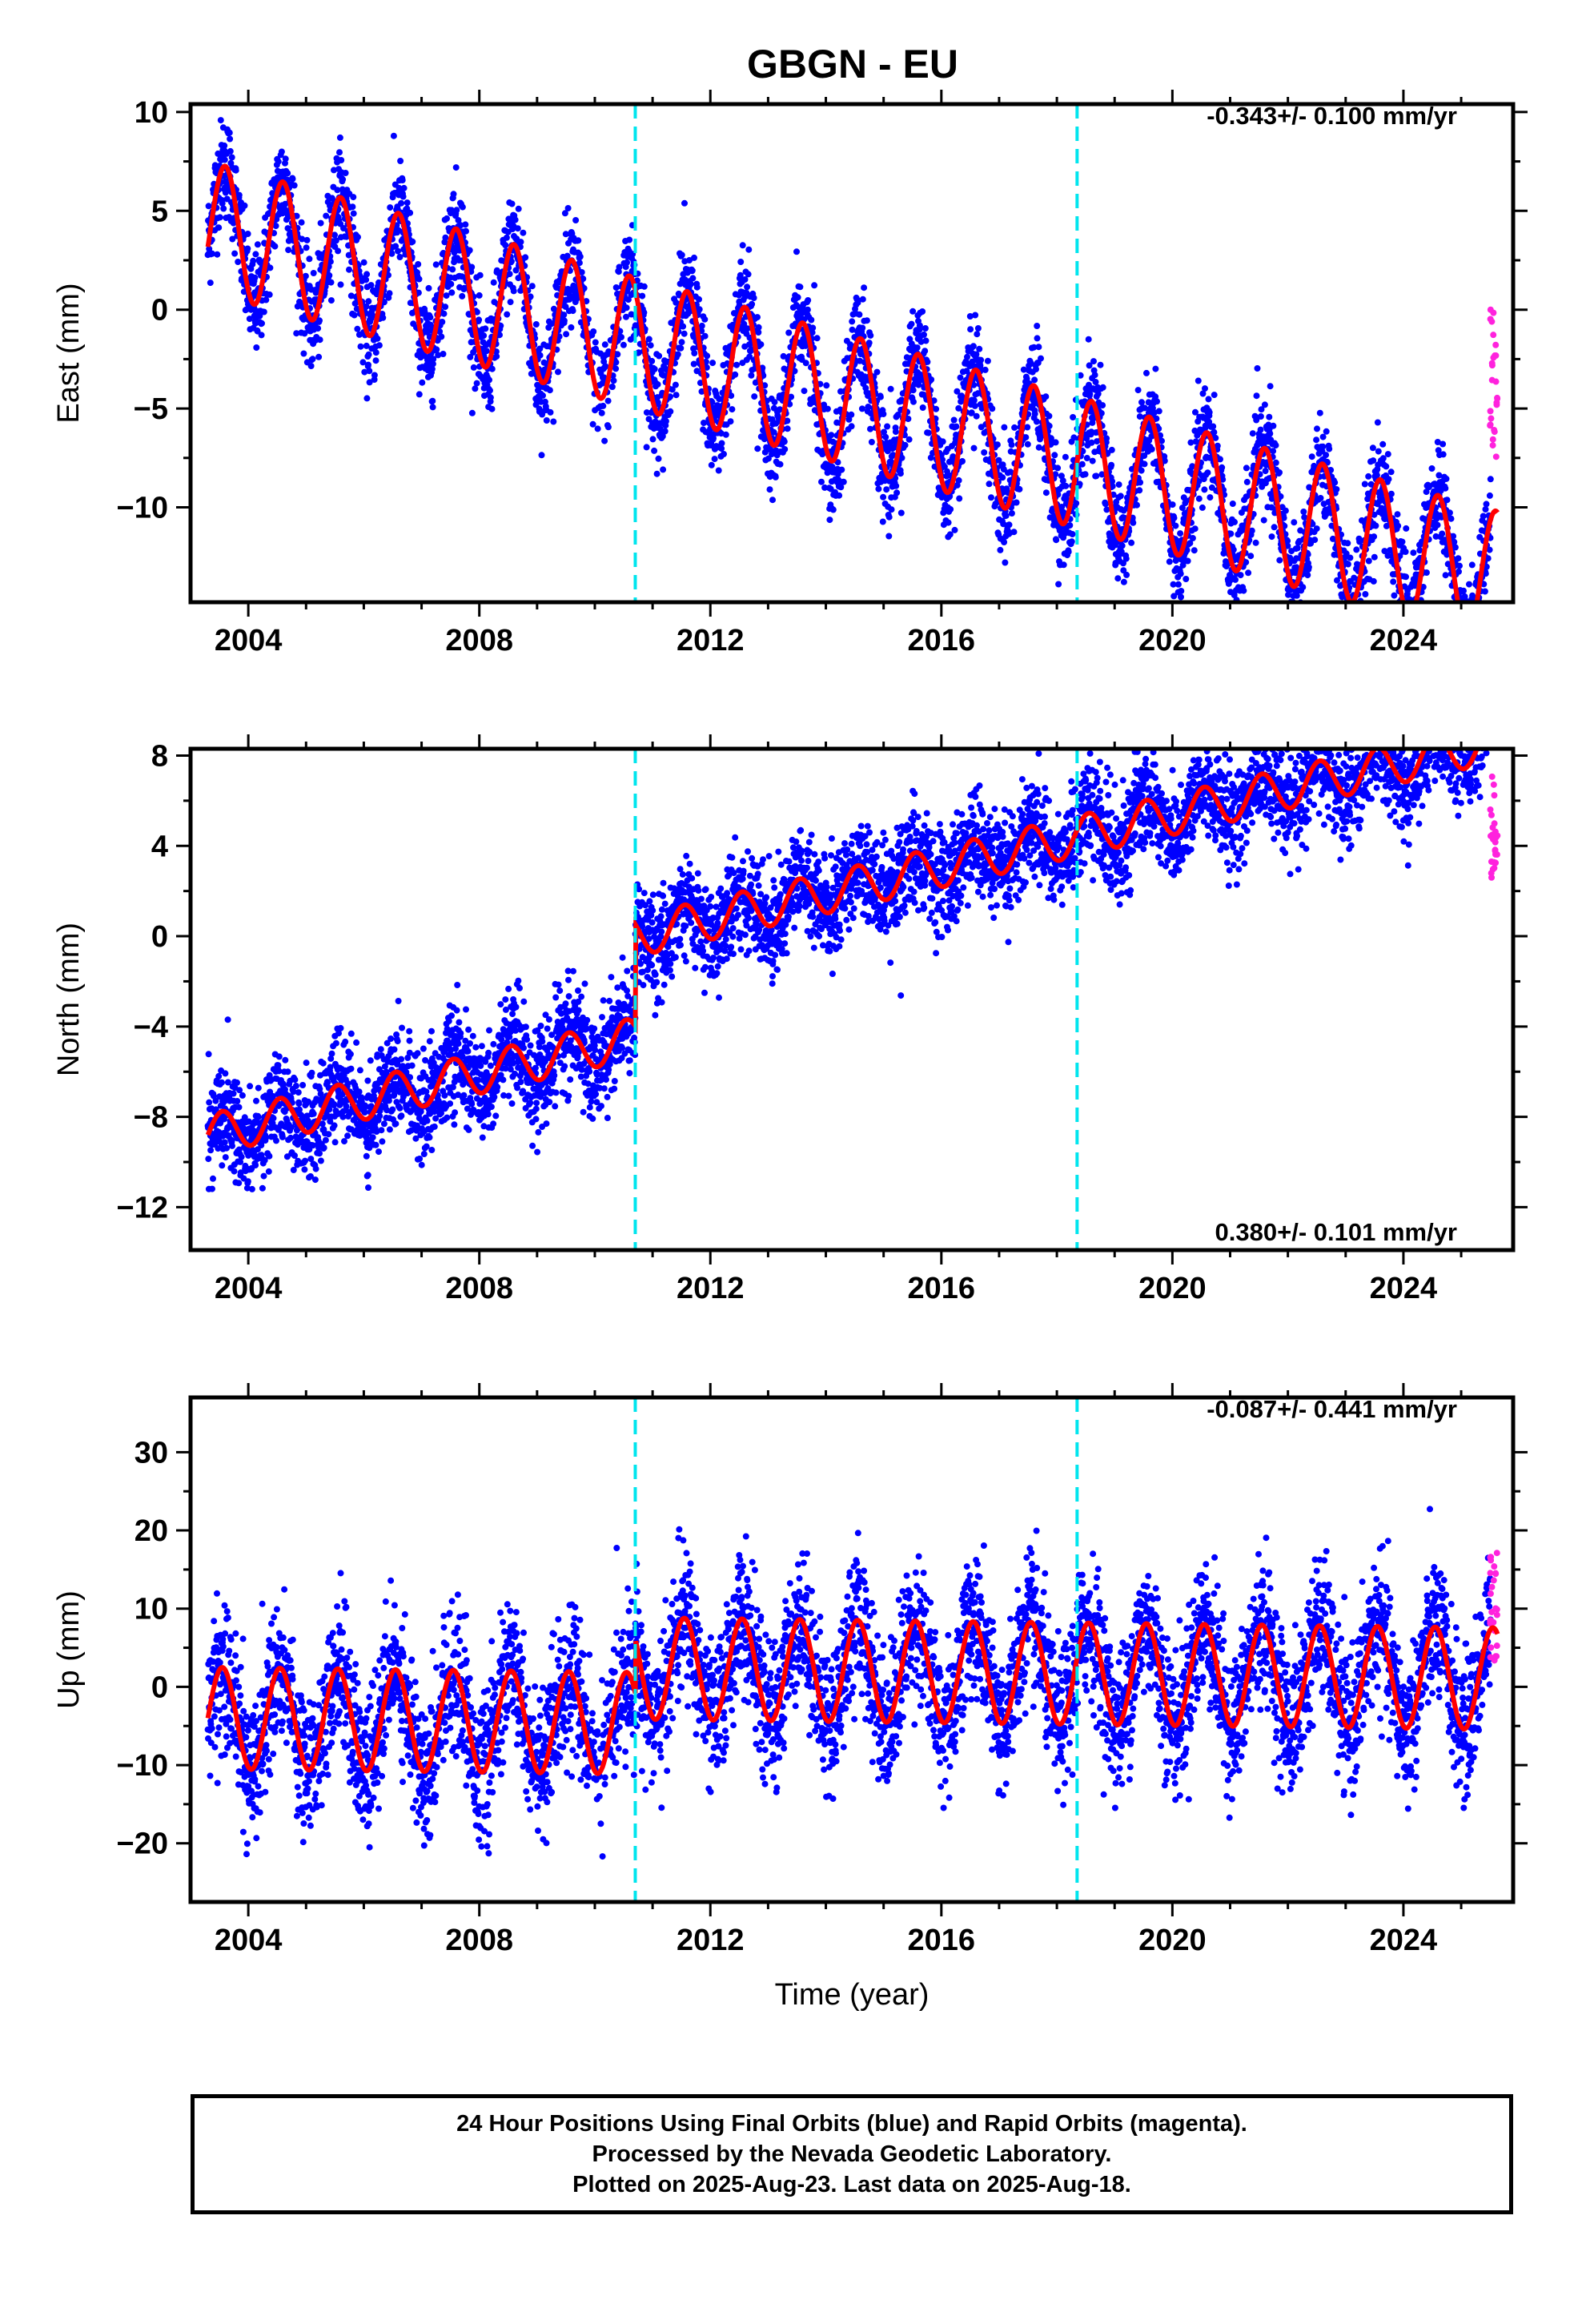 This screenshot has width=1582, height=2324. Describe the element at coordinates (1332, 1409) in the screenshot. I see `up-rate-annotation: -0.087+/- 0.441 mm/yr` at that location.